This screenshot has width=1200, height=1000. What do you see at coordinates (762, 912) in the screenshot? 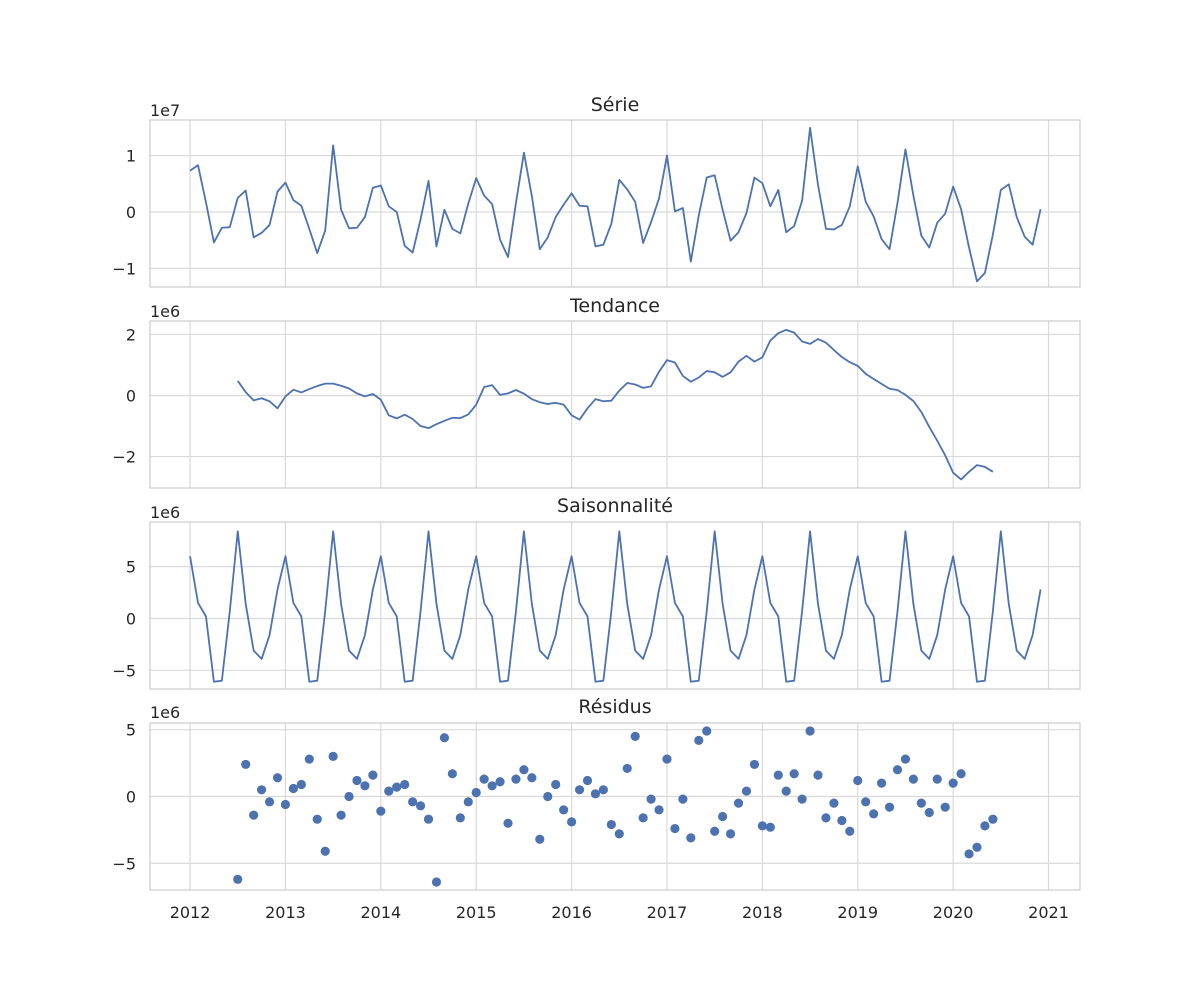
I see `x-tick-label: 2018` at bounding box center [762, 912].